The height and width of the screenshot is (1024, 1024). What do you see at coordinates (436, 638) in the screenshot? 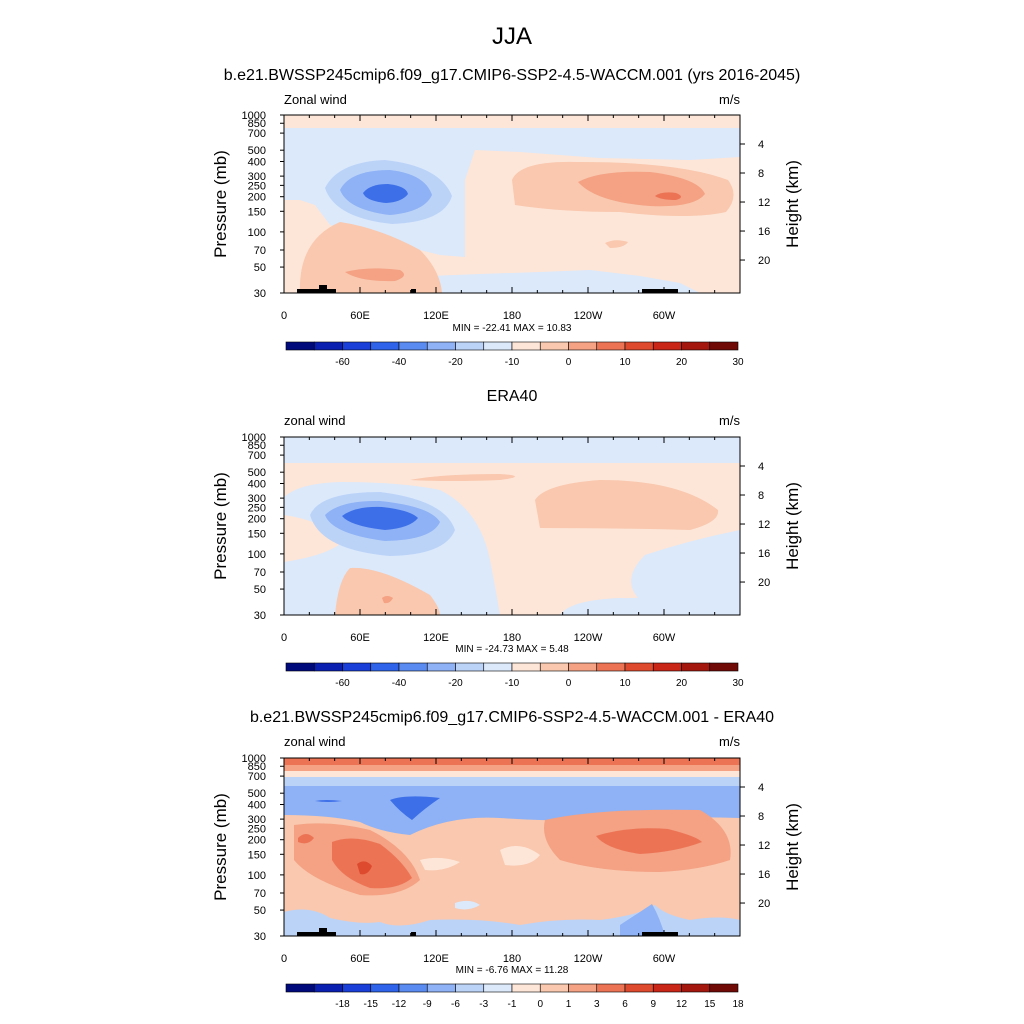
I see `x-tick-label: 120E` at bounding box center [436, 638].